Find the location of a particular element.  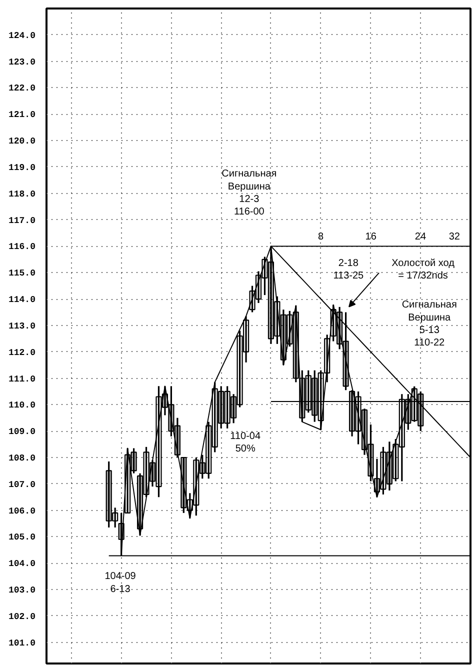

annotation: 32 is located at coordinates (454, 236).